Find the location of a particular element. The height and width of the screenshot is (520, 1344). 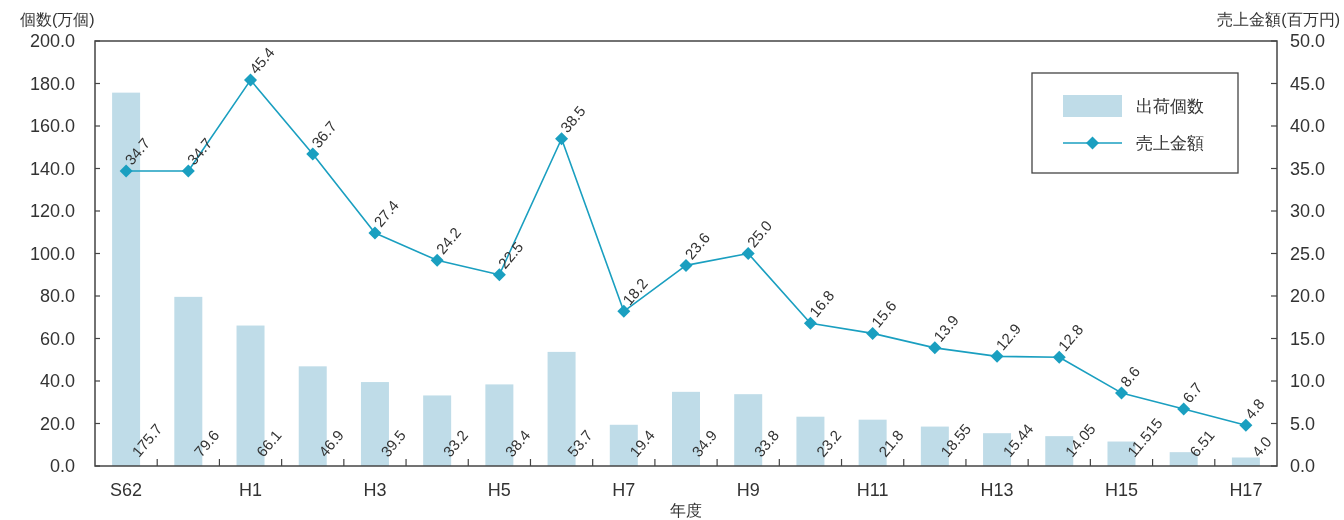

y2-tick-label: 15.0 is located at coordinates (1308, 338).